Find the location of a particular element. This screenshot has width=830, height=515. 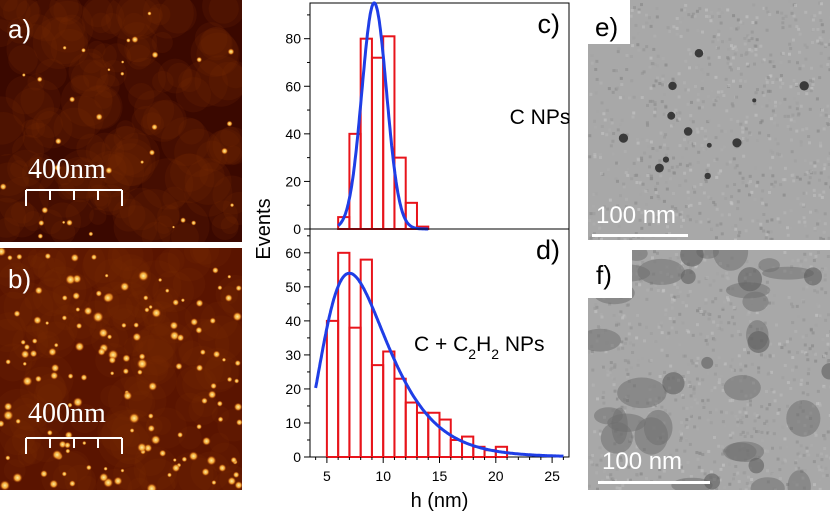

x-tick-label: 5 is located at coordinates (327, 476).